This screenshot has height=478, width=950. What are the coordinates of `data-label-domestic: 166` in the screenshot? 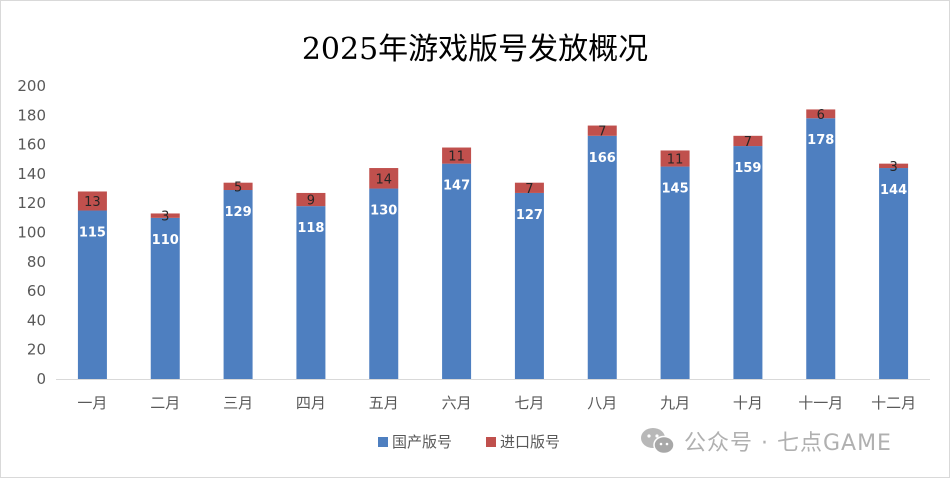 It's located at (602, 158).